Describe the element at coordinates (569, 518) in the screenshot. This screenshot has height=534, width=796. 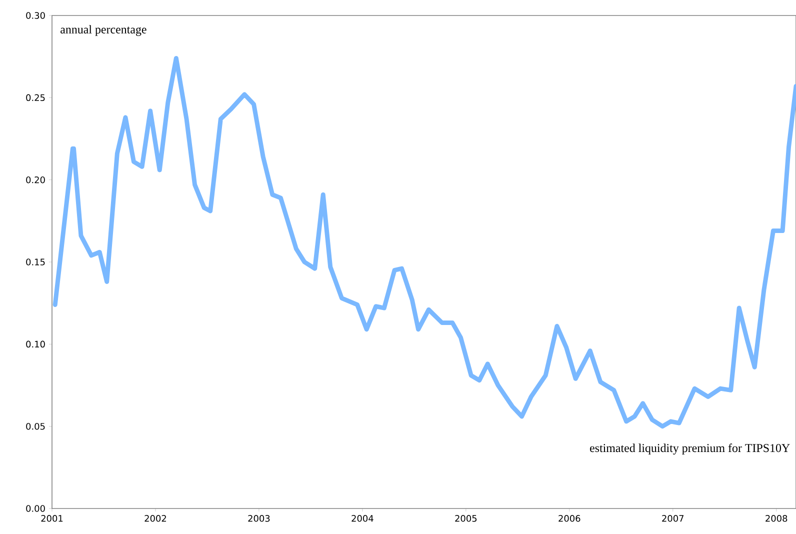
I see `x-tick-label: 2006` at that location.